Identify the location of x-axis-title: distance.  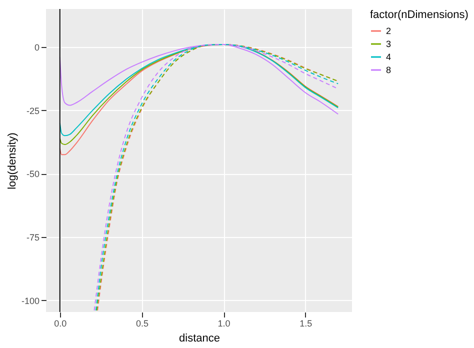
(199, 338).